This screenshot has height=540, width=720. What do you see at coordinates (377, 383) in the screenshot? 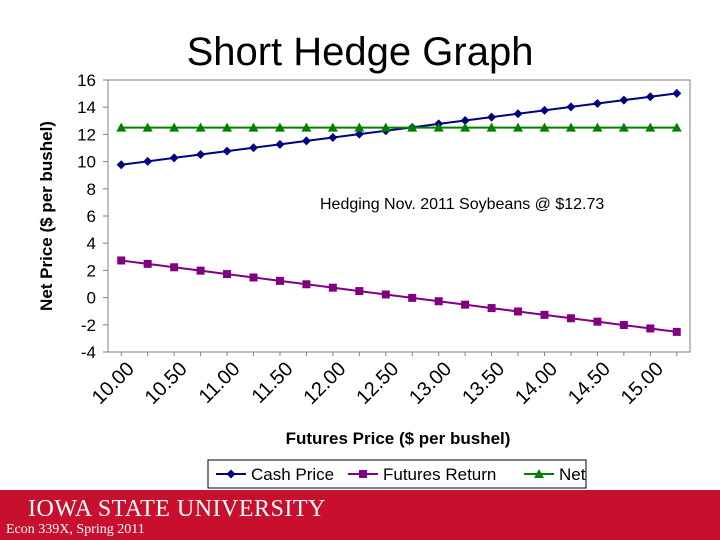
I see `x-tick-label: 12.50` at bounding box center [377, 383].